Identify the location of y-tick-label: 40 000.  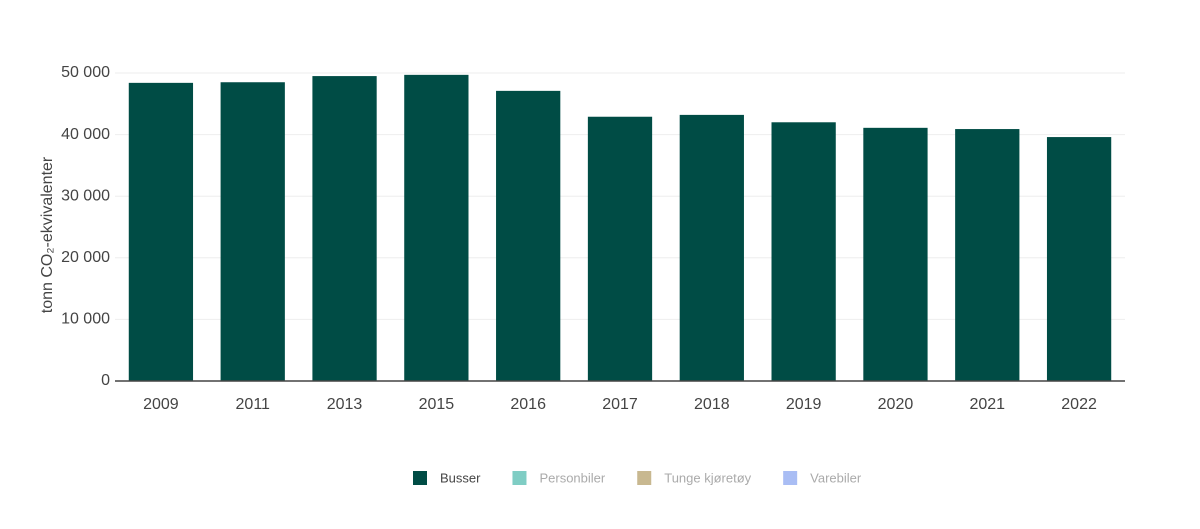
(85, 134).